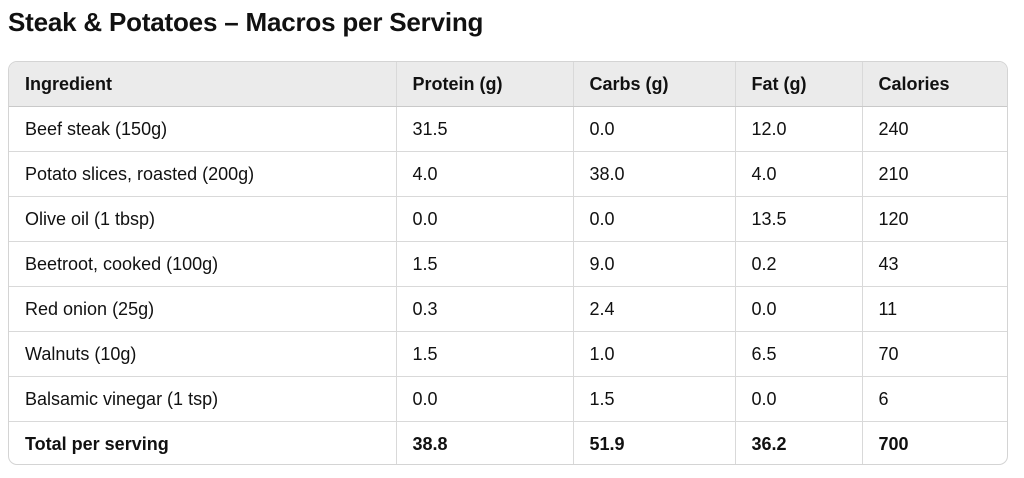 This screenshot has width=1024, height=478. I want to click on cell-ingredient: Walnuts (10g), so click(203, 354).